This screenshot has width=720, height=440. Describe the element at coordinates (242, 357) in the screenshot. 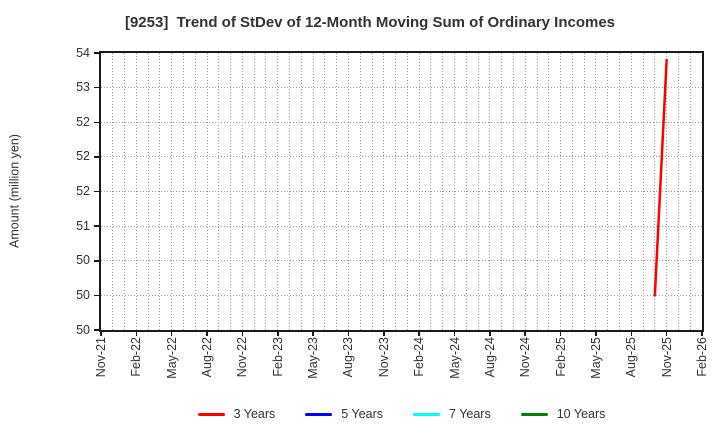

I see `x-tick-label: Nov-22` at that location.